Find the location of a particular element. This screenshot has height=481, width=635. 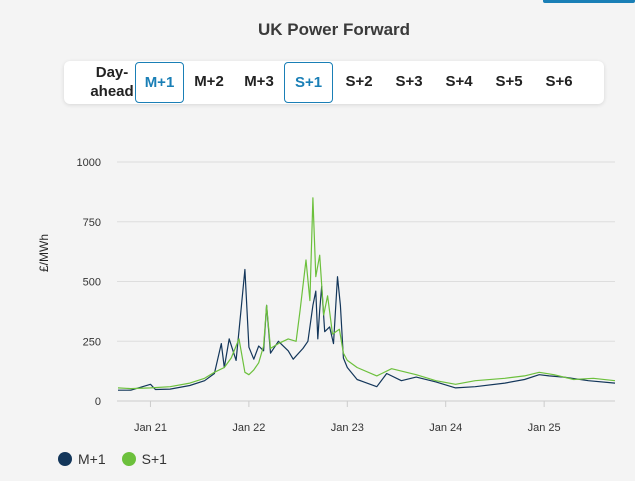

legend-label-m1: M+1 is located at coordinates (92, 459).